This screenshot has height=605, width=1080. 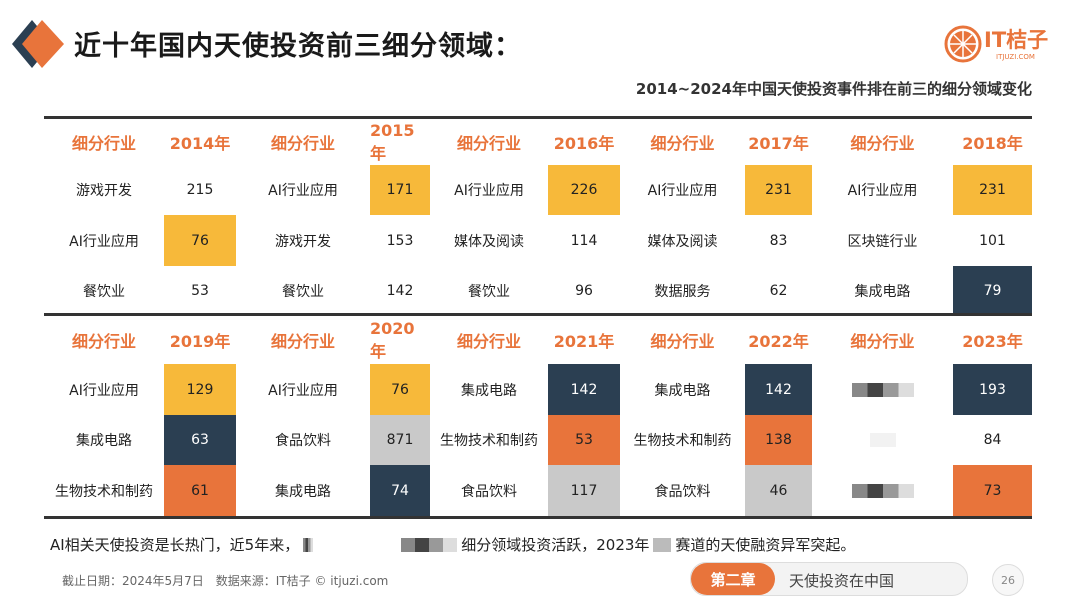 What do you see at coordinates (538, 517) in the screenshot?
I see `bottom-rule` at bounding box center [538, 517].